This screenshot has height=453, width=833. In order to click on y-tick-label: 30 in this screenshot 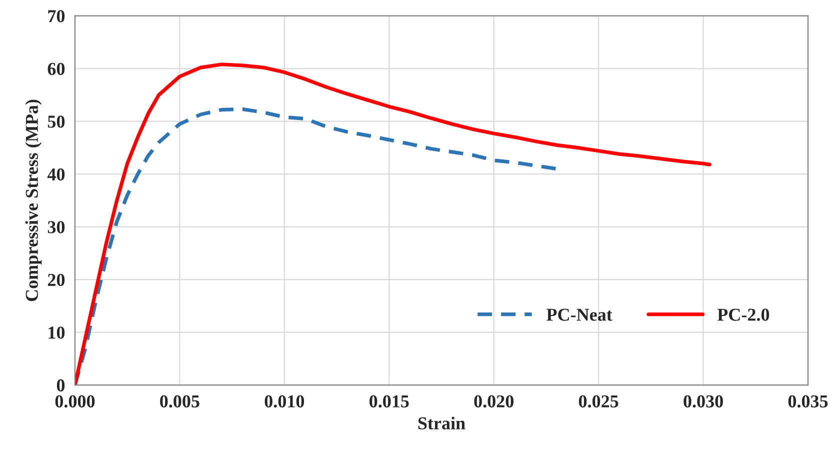, I will do `click(56, 227)`.